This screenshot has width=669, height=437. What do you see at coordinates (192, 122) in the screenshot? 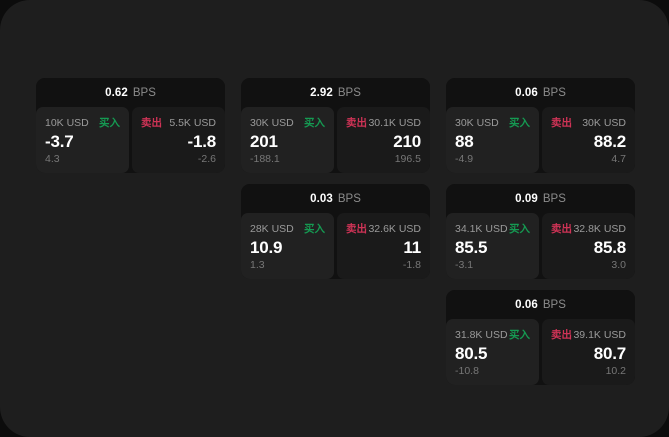
I see `sell-size-label: 5.5K USD` at bounding box center [192, 122].